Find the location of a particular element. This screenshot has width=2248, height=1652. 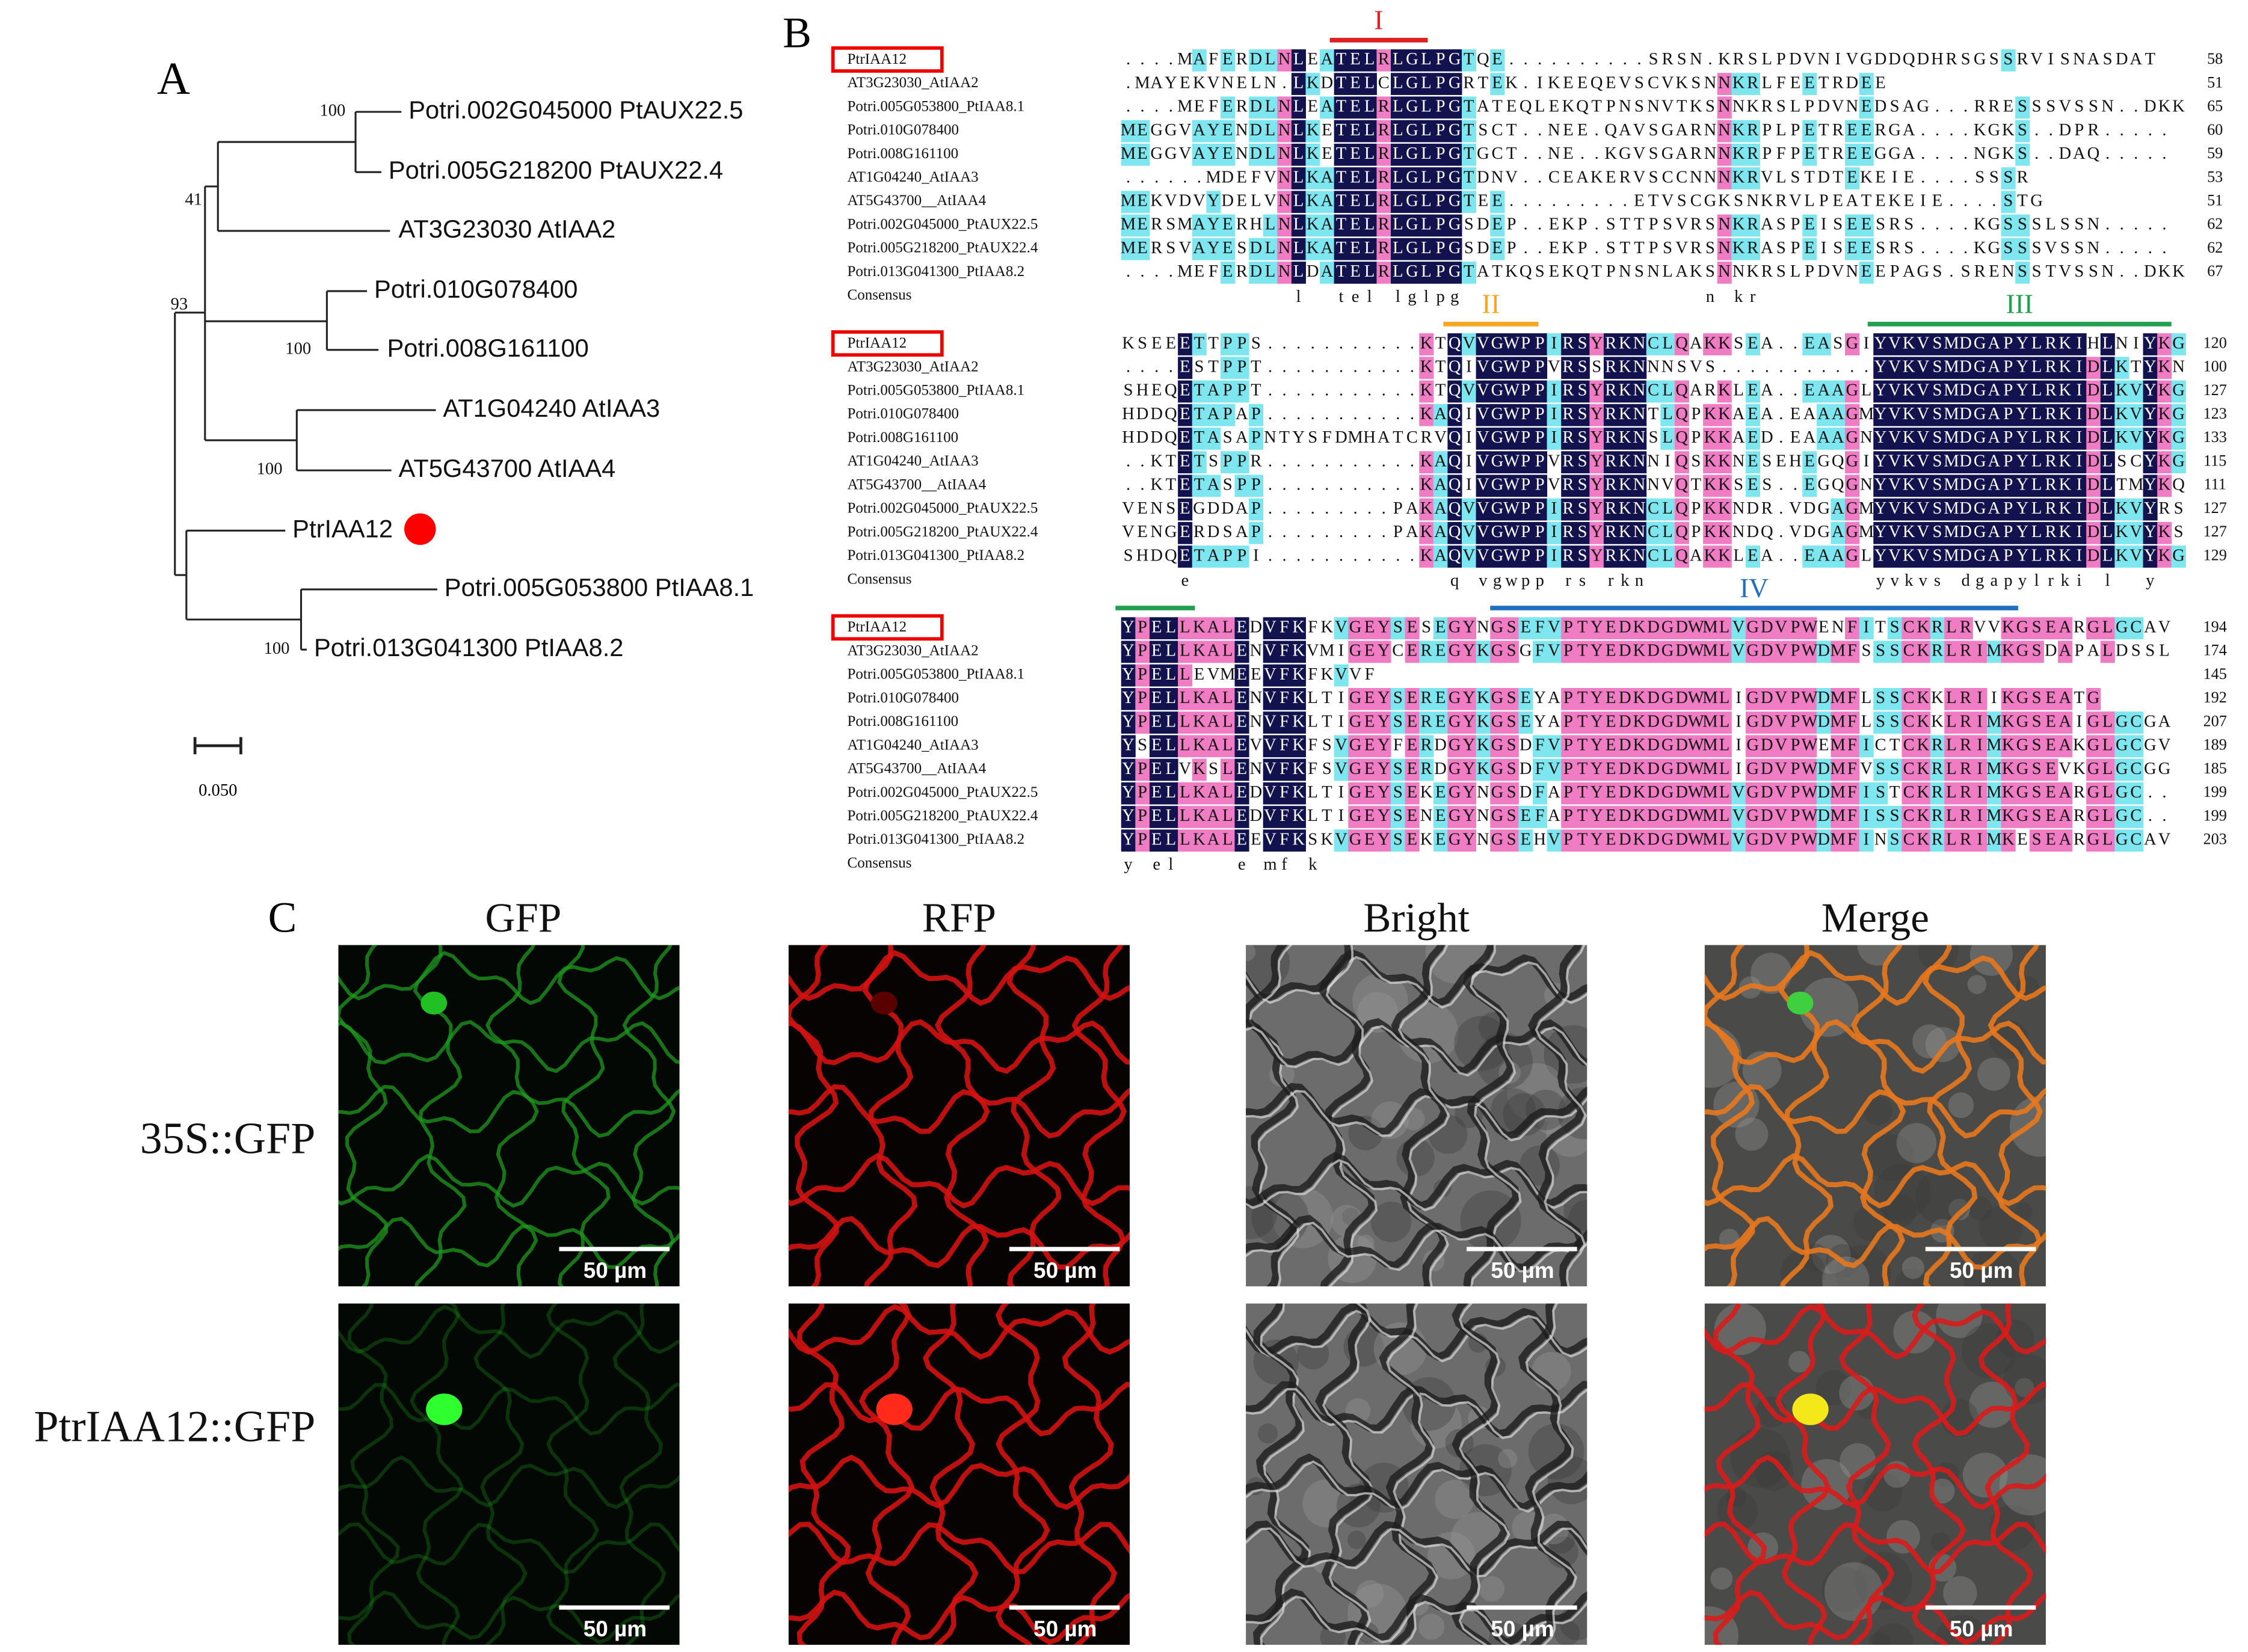

leaf-label: Potri.008G161100 is located at coordinates (487, 348).